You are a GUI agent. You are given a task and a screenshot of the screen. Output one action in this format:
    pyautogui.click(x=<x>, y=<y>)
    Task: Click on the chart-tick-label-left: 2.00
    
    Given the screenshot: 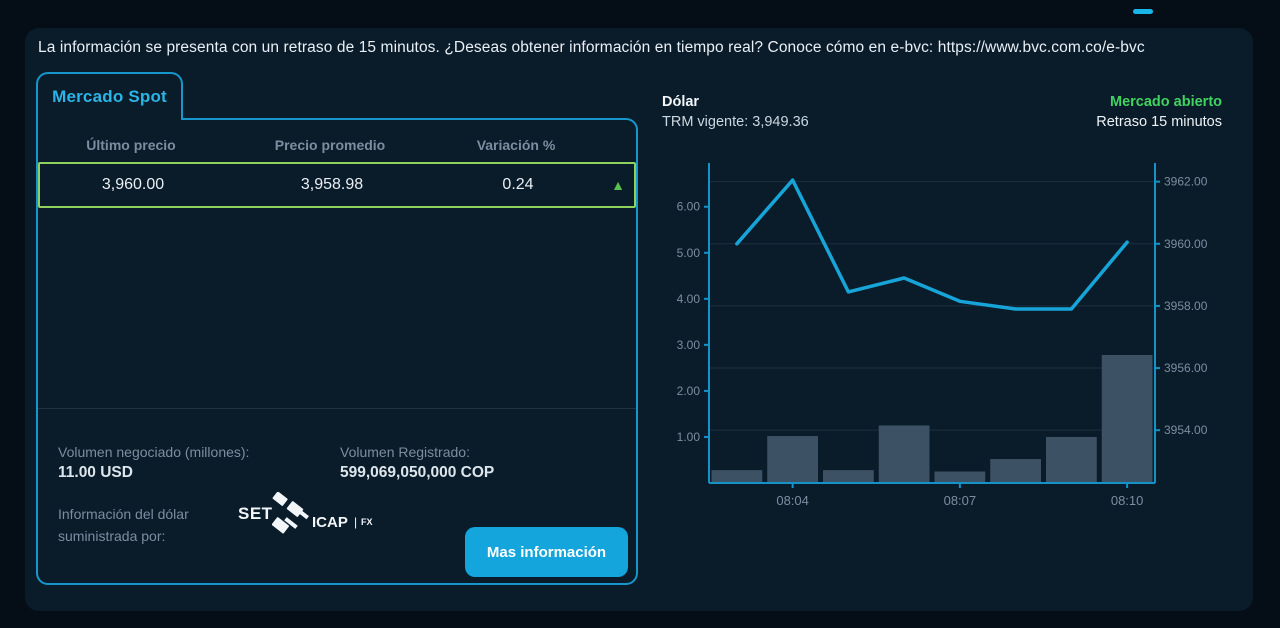 What is the action you would take?
    pyautogui.click(x=689, y=391)
    